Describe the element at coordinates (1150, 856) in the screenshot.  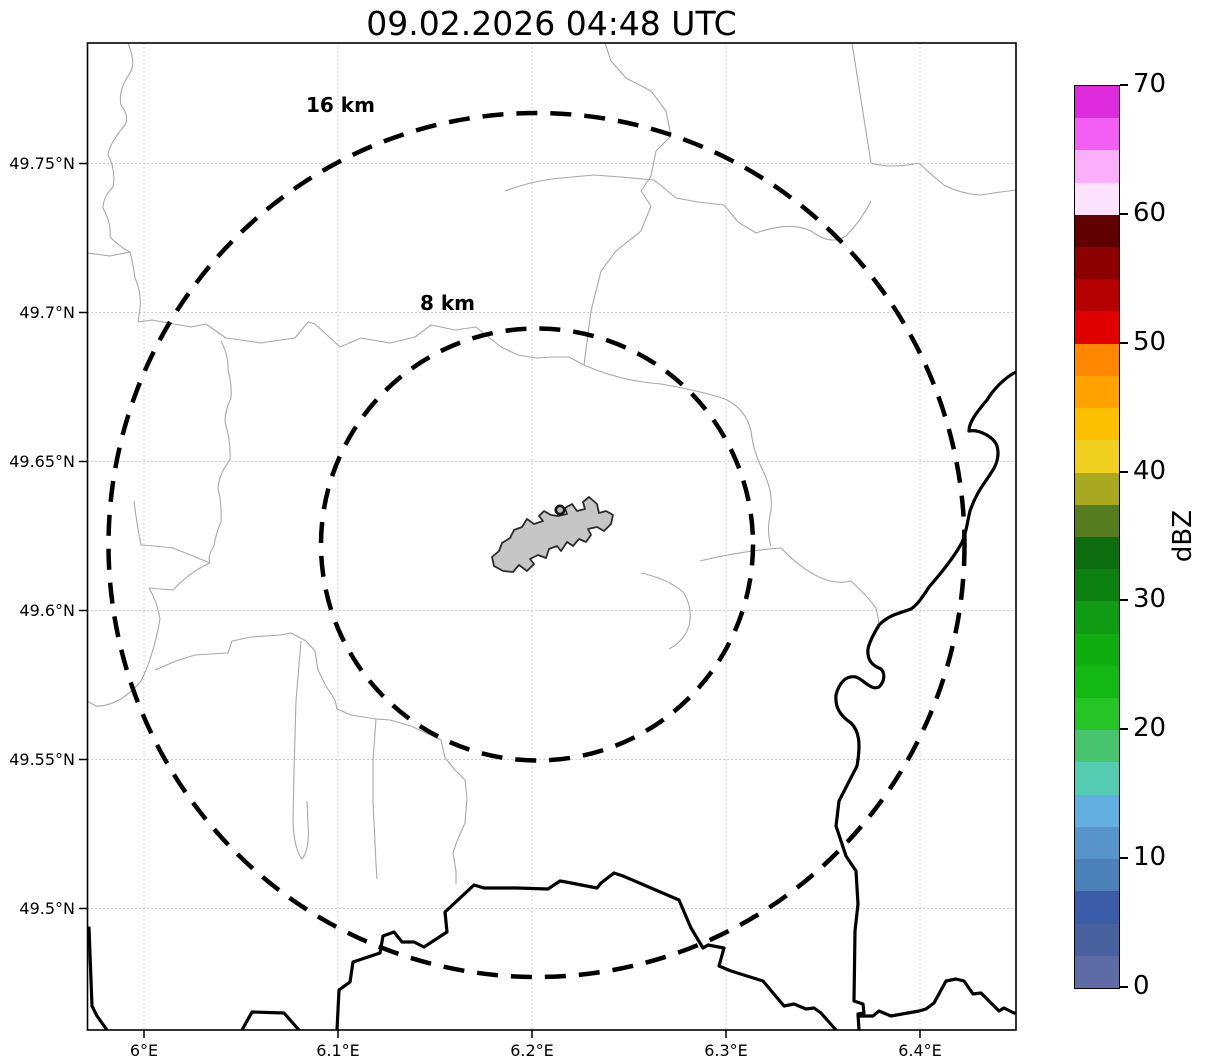
I see `colorbar-tick-label: 10` at that location.